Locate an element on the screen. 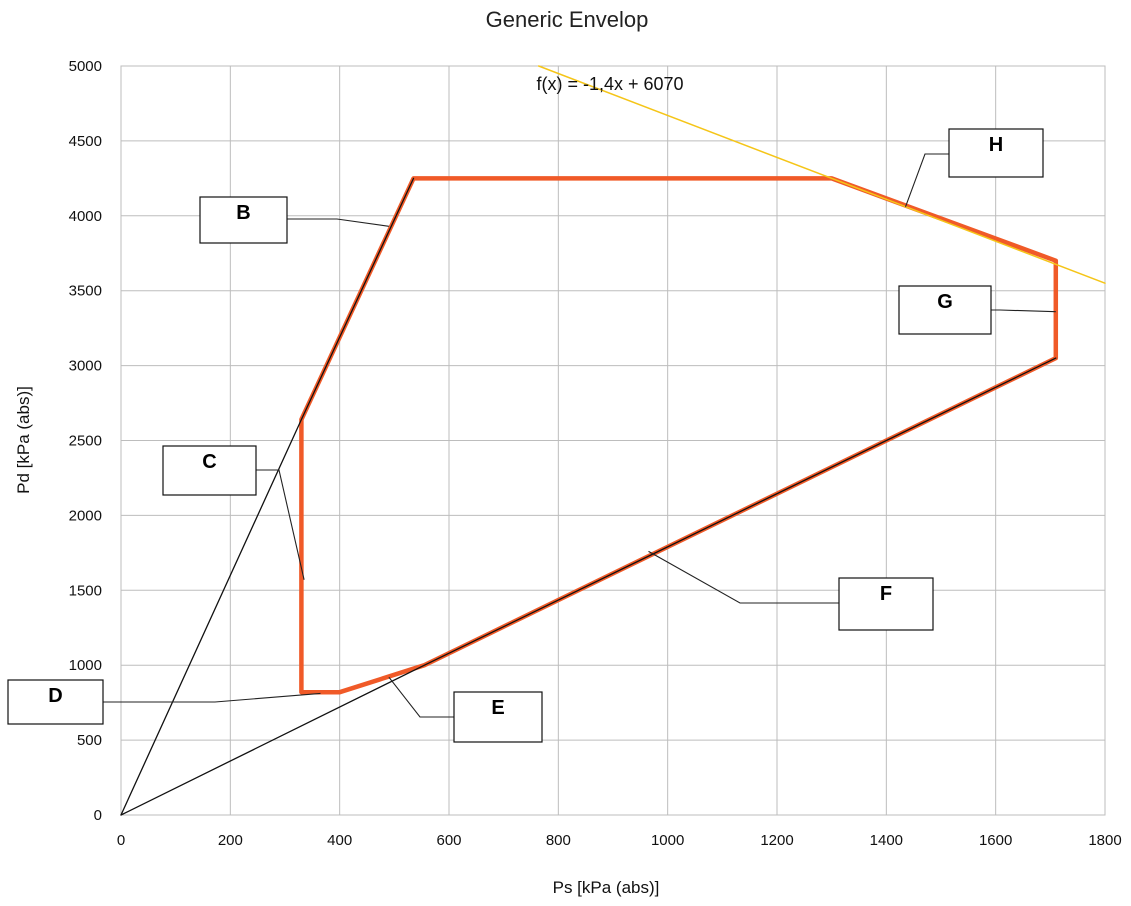 The width and height of the screenshot is (1131, 906). leader-line-e is located at coordinates (421, 697).